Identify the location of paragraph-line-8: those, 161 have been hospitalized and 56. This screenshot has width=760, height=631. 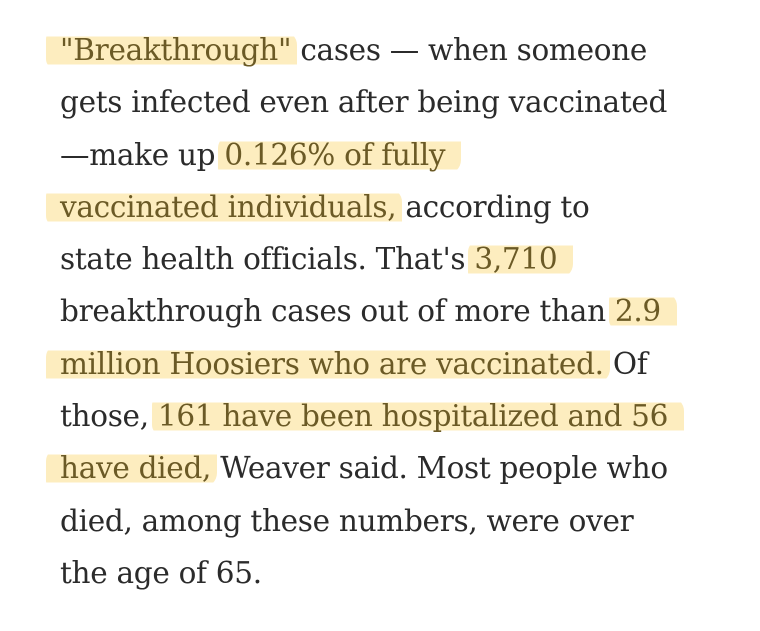
(400, 416).